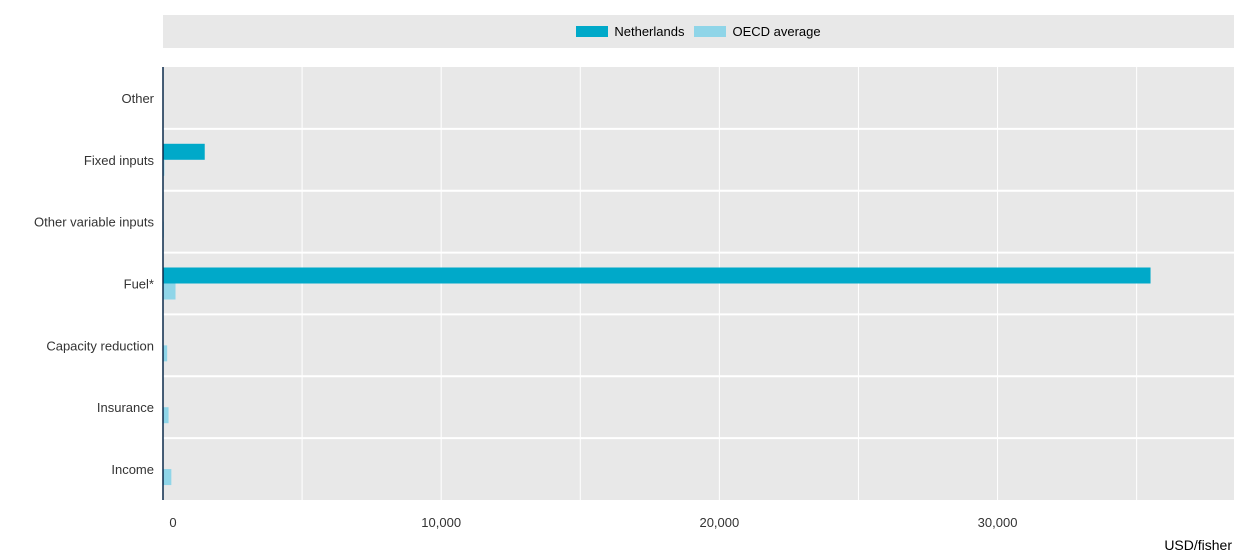 This screenshot has height=555, width=1234. I want to click on x-tick-label: 0, so click(172, 522).